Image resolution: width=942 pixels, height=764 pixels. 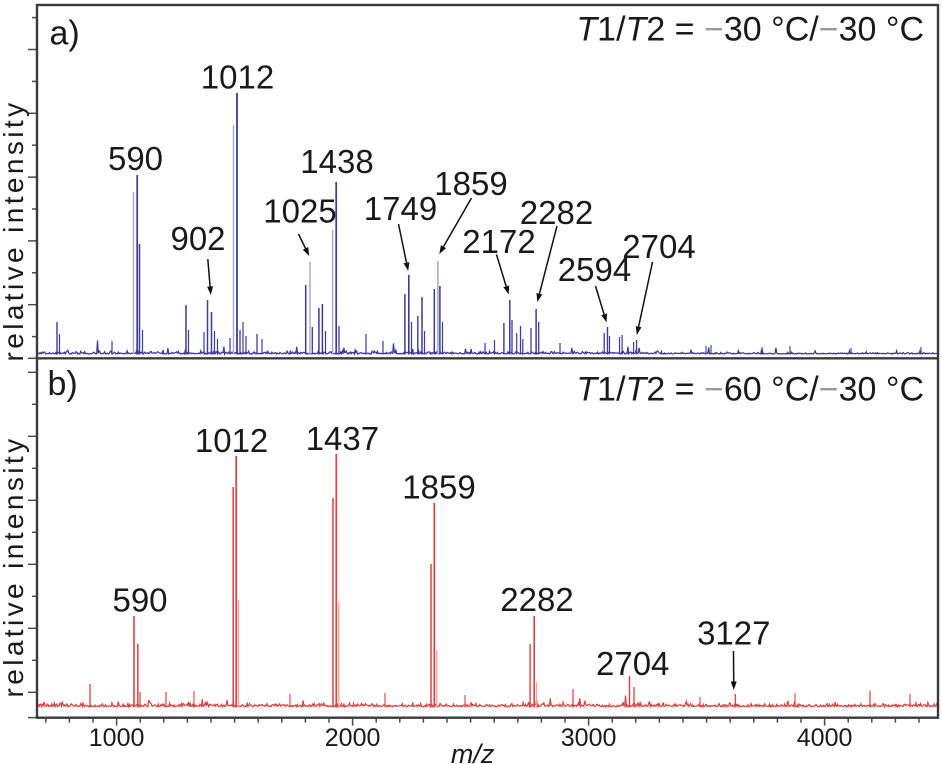 I want to click on svg-text: T1/T2 = −60 °C/−30 °C, so click(x=750, y=390).